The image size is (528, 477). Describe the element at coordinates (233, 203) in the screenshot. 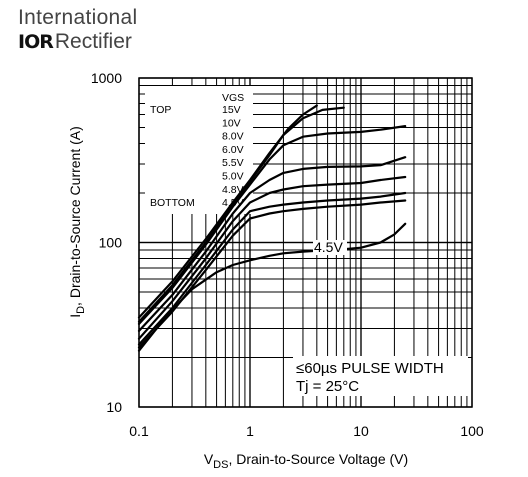

I see `legend-entry: 4.5V` at that location.